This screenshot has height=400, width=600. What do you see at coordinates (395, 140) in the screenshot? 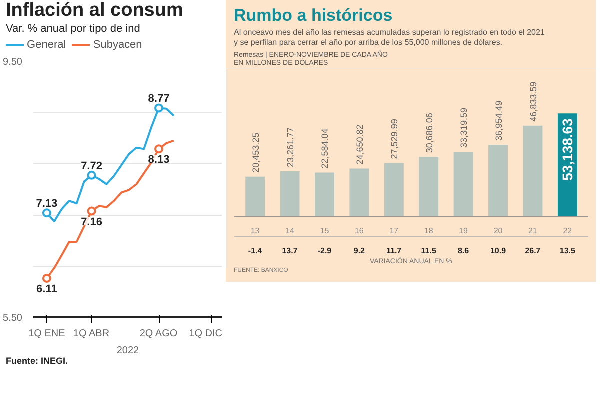
I see `data-label: 27,529.99` at bounding box center [395, 140].